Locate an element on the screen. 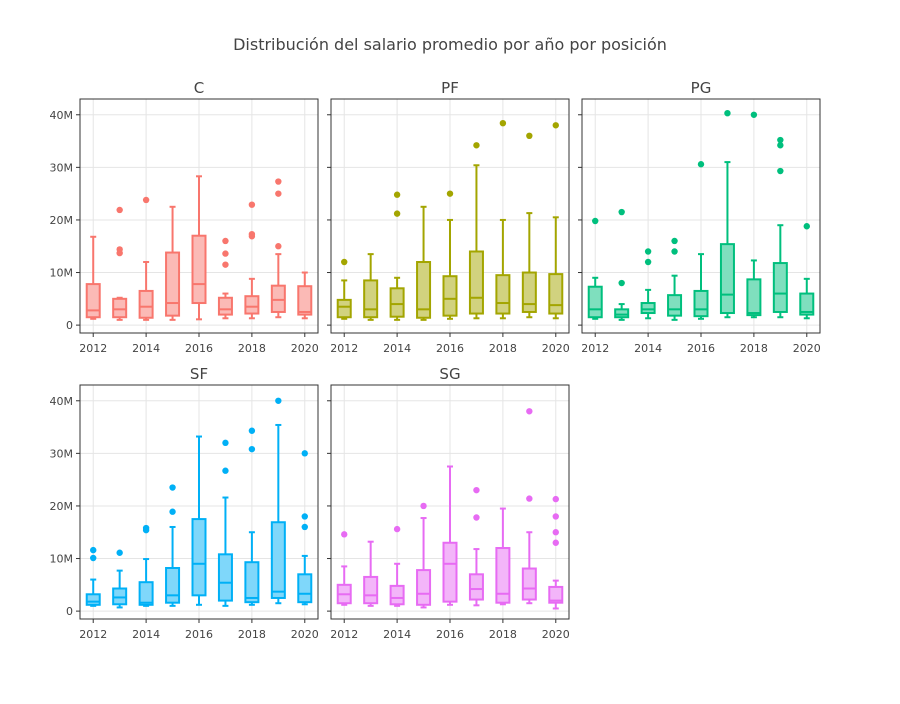  box-pg-2018 is located at coordinates (754, 289).